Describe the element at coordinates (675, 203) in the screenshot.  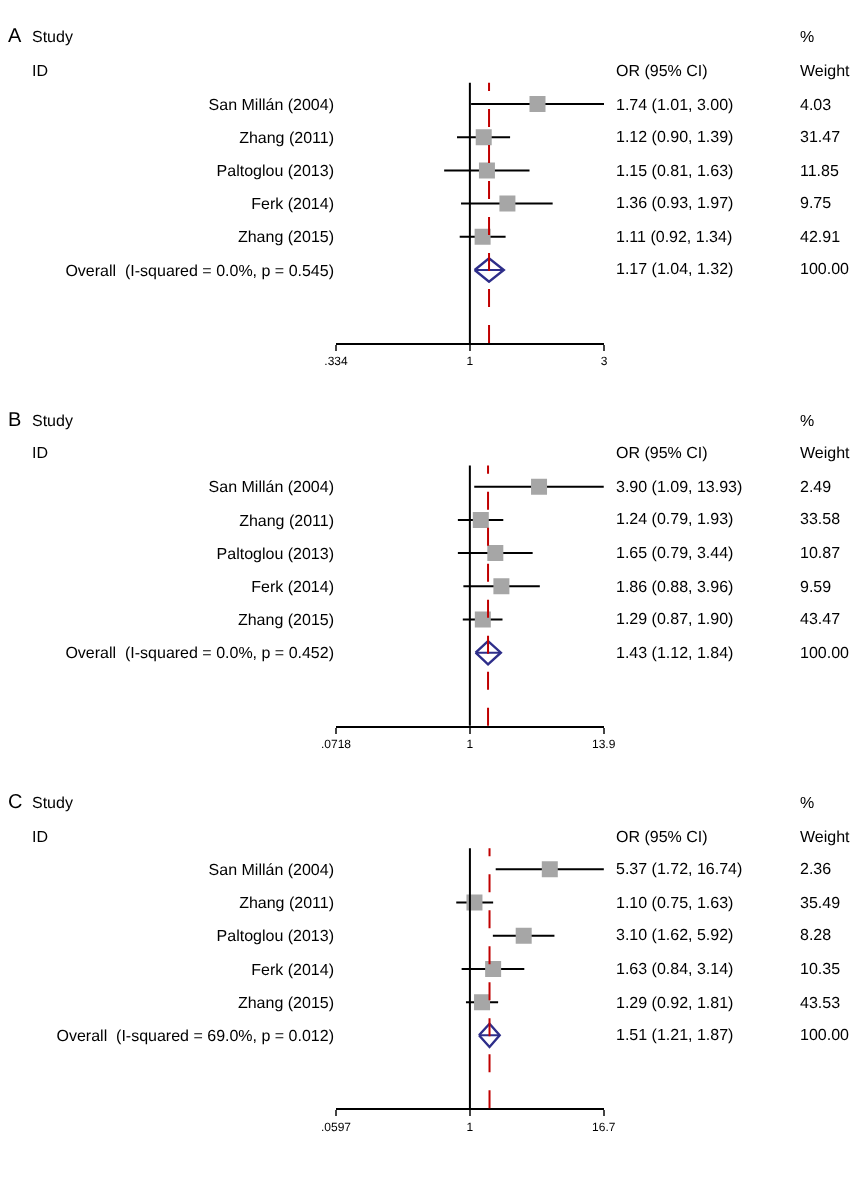
I see `text: 1.36 (0.93, 1.97)` at that location.